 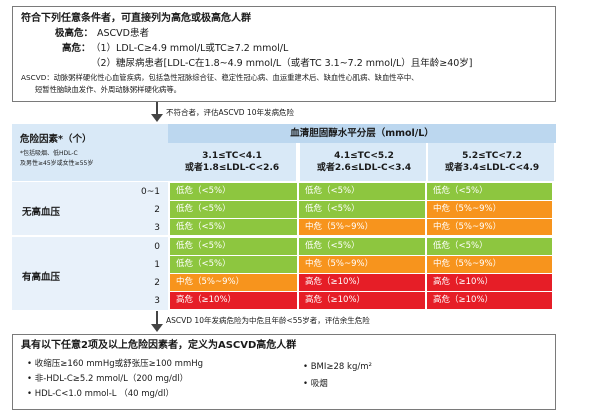 What do you see at coordinates (136, 18) in the screenshot?
I see `top-box-title: 符合下列任意条件者，可直接列为高危或极高危人群` at bounding box center [136, 18].